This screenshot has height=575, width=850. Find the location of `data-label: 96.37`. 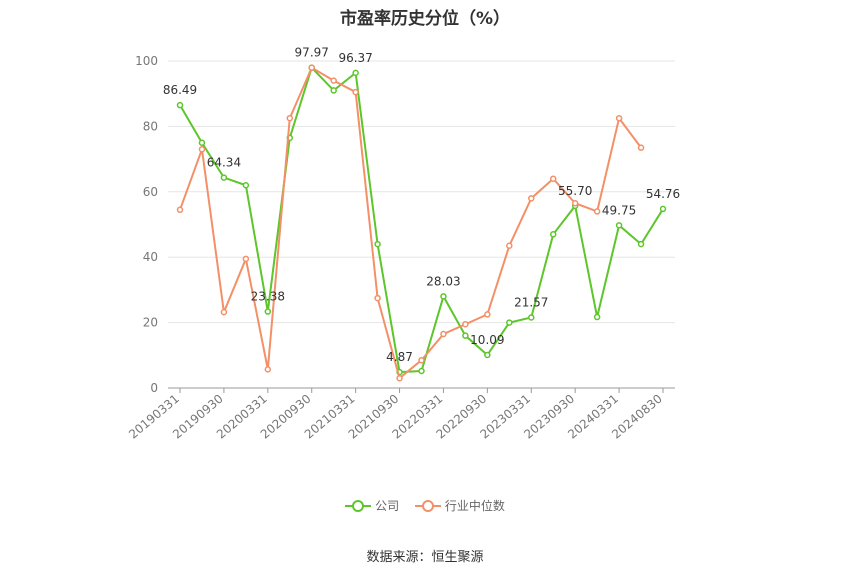

data-label: 96.37 is located at coordinates (355, 58).